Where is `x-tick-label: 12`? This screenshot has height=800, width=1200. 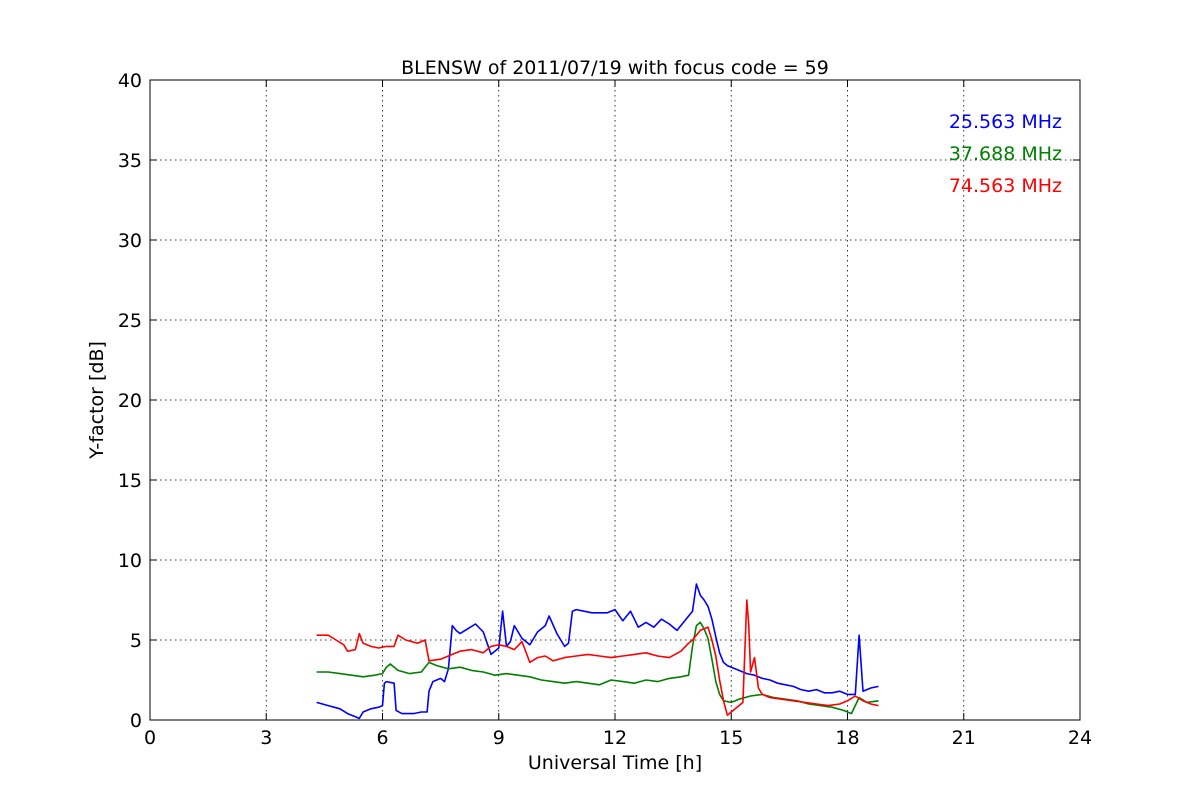
x-tick-label: 12 is located at coordinates (615, 738).